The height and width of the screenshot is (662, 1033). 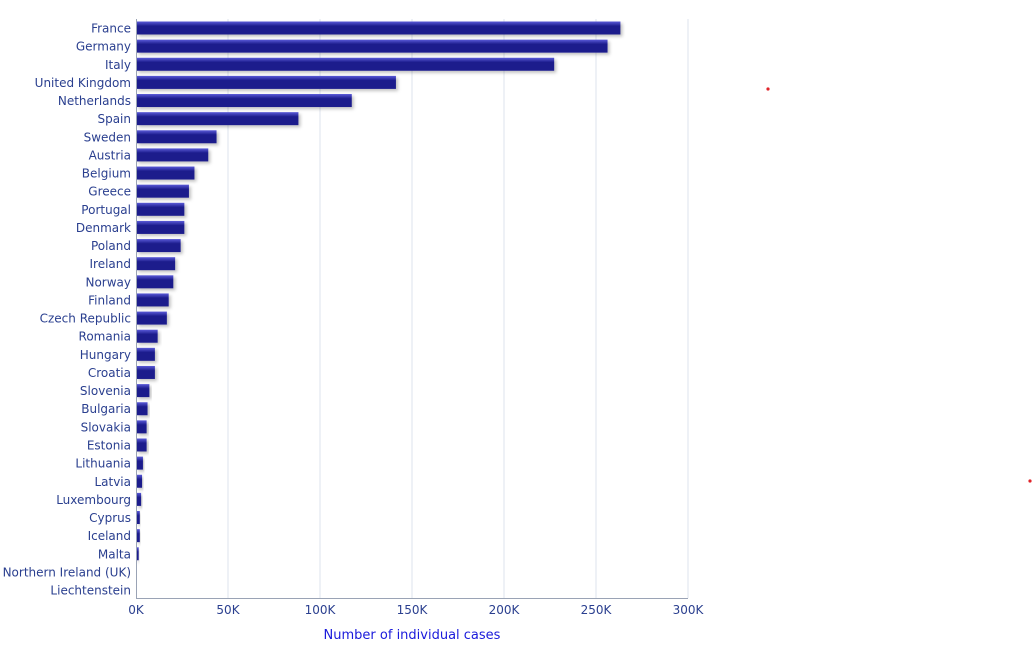 What do you see at coordinates (139, 481) in the screenshot?
I see `bar-latvia` at bounding box center [139, 481].